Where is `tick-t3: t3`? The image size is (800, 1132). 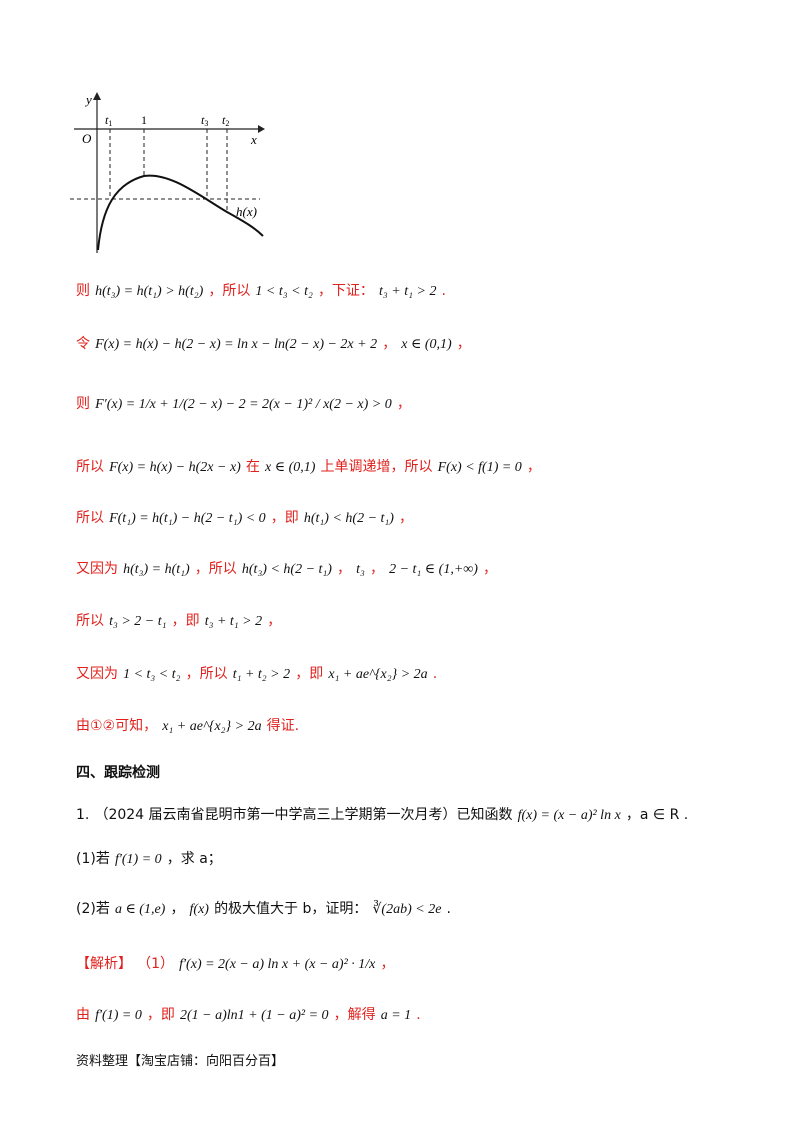
tick-t3: t3 is located at coordinates (204, 120).